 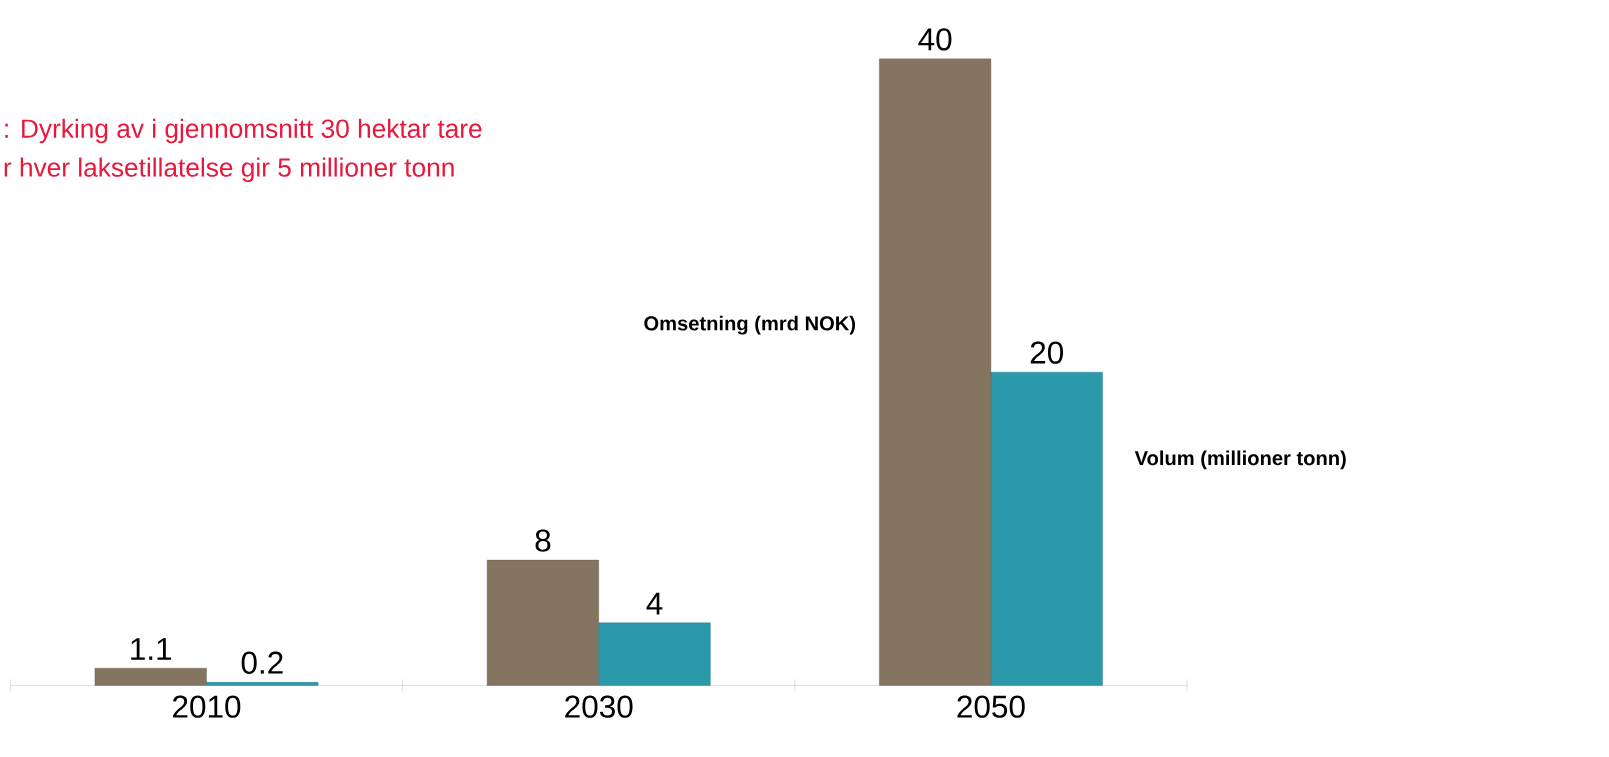 What do you see at coordinates (151, 648) in the screenshot?
I see `data-label: 1.1` at bounding box center [151, 648].